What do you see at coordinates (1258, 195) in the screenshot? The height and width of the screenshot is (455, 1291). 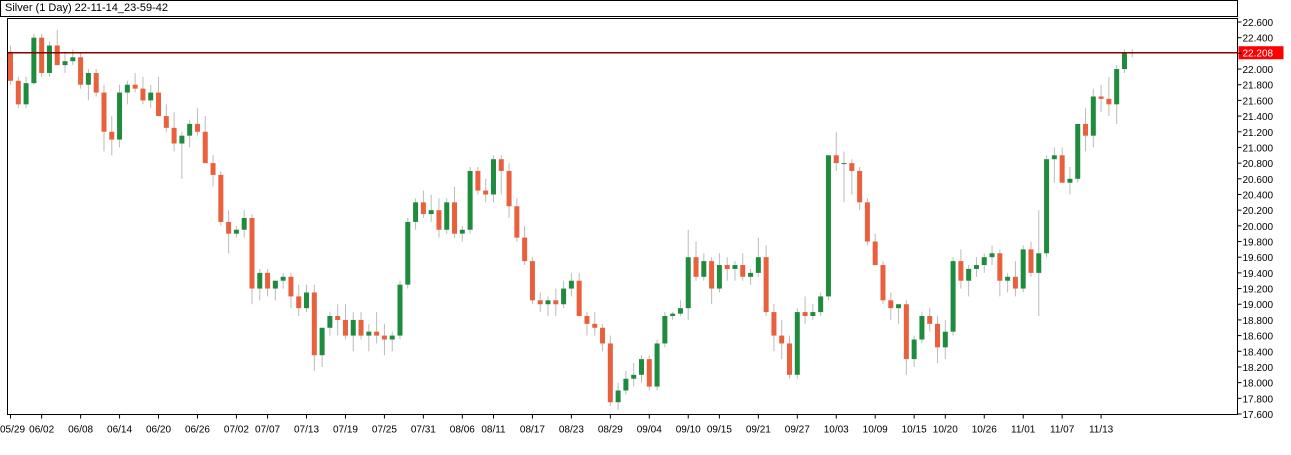 I see `y-tick-label: 20.400` at bounding box center [1258, 195].